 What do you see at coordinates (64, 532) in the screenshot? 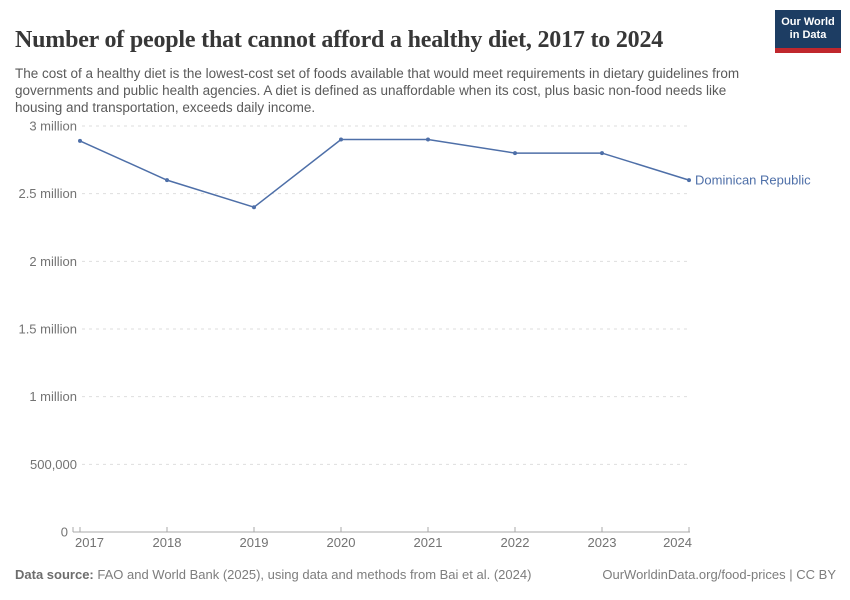
I see `y-axis-tick-label: 0` at bounding box center [64, 532].